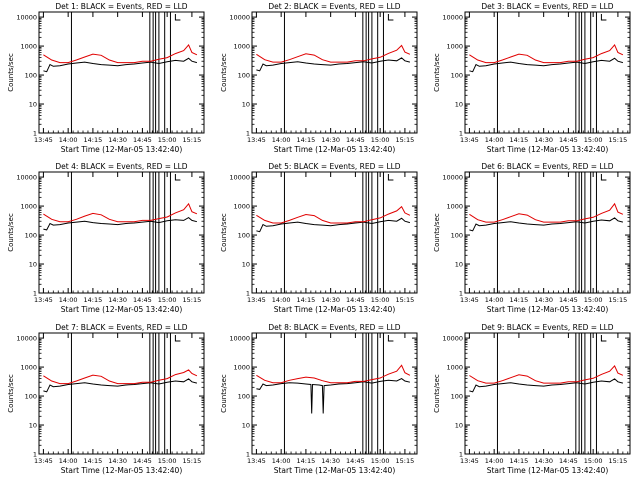 The width and height of the screenshot is (640, 480). Describe the element at coordinates (547, 166) in the screenshot. I see `chart-title: Det 6: BLACK = Events, RED = LLD` at that location.